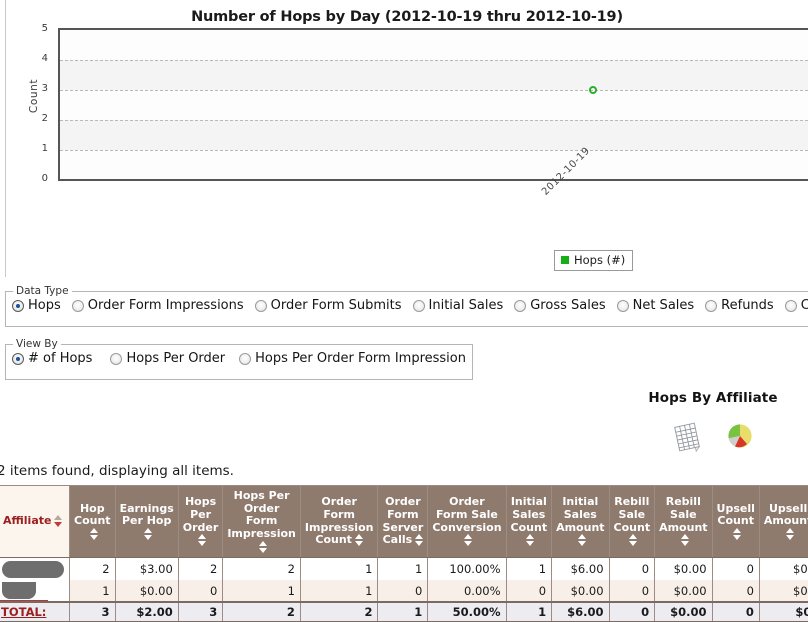 The image size is (808, 622). I want to click on radio-label: Order Form Impressions, so click(165, 305).